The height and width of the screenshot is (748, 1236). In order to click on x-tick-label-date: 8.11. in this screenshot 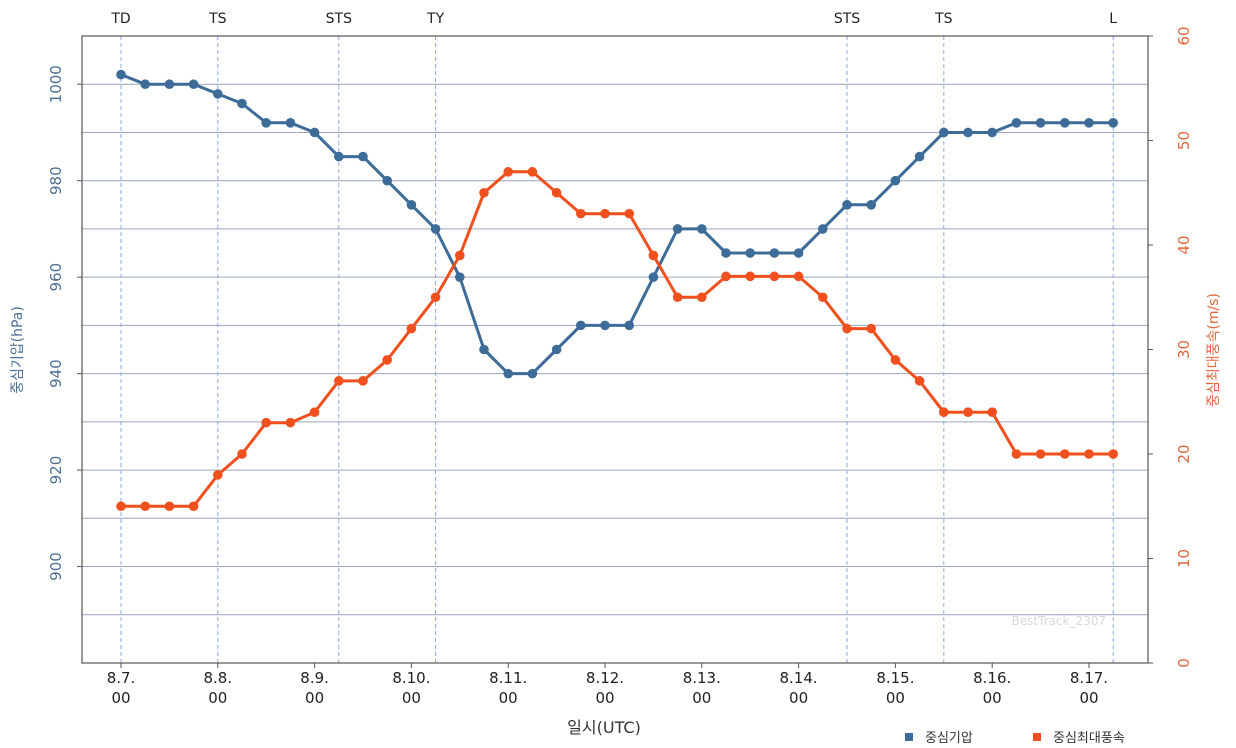, I will do `click(508, 678)`.